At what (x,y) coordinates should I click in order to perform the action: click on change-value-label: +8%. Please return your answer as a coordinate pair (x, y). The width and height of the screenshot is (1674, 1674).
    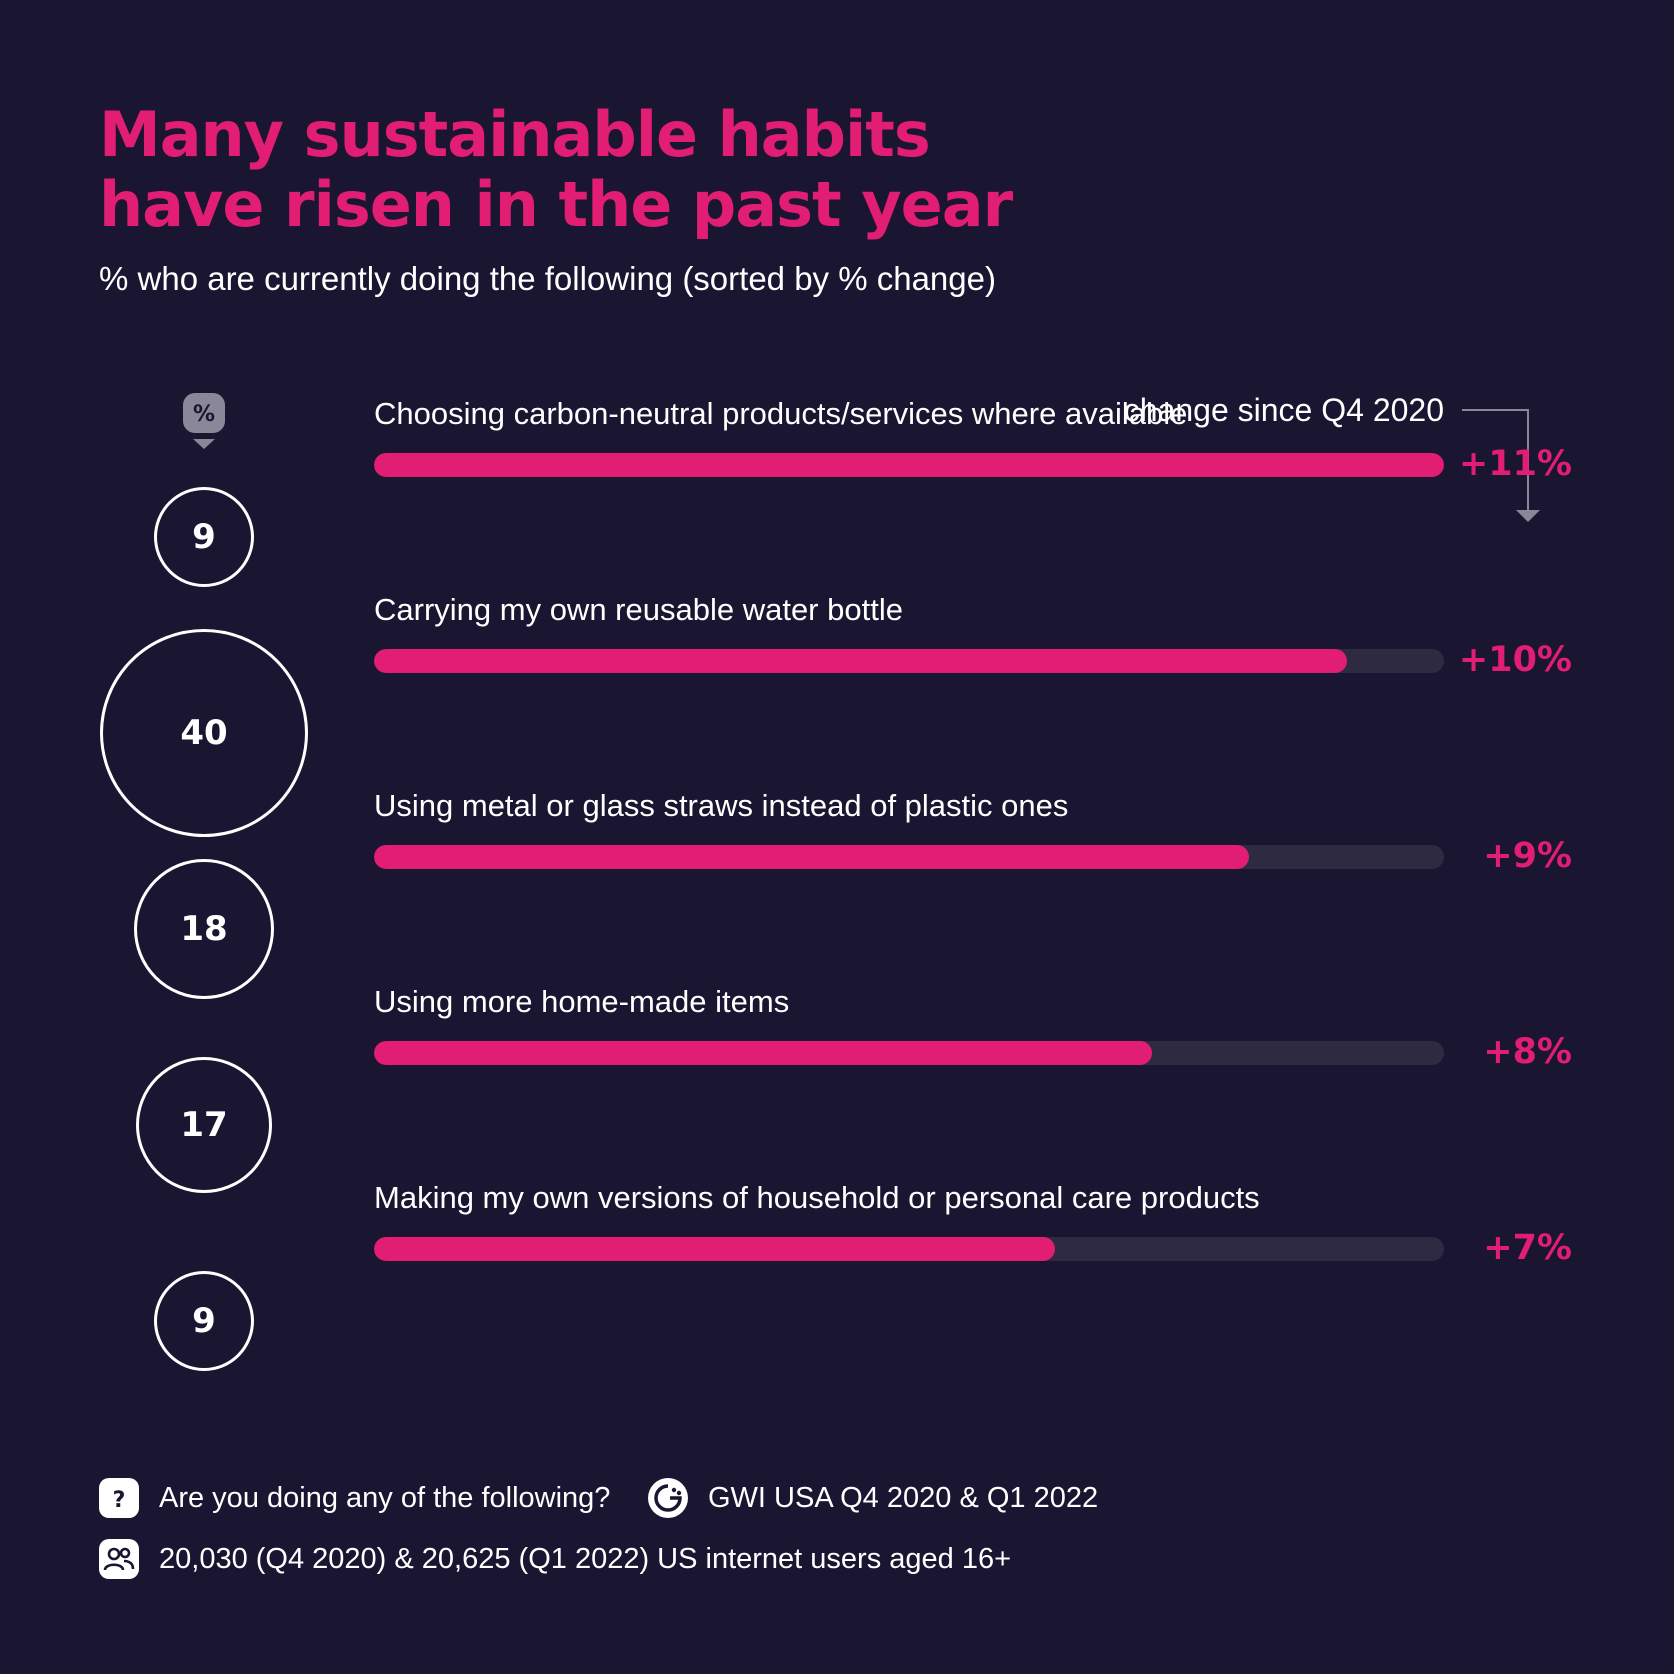
    Looking at the image, I should click on (1527, 1052).